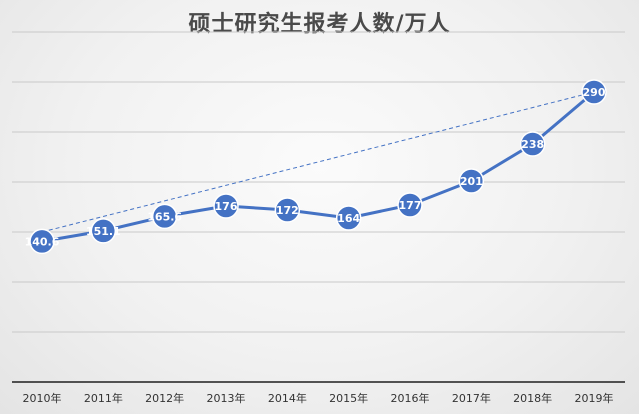 This screenshot has height=414, width=639. I want to click on x-tick-label: 2014年, so click(287, 398).